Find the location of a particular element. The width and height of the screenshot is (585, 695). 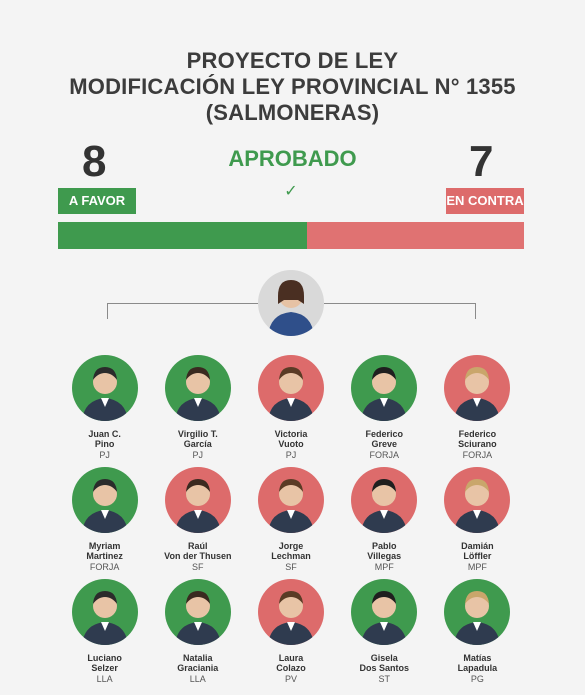

vote-bar-favor-fill is located at coordinates (182, 235).